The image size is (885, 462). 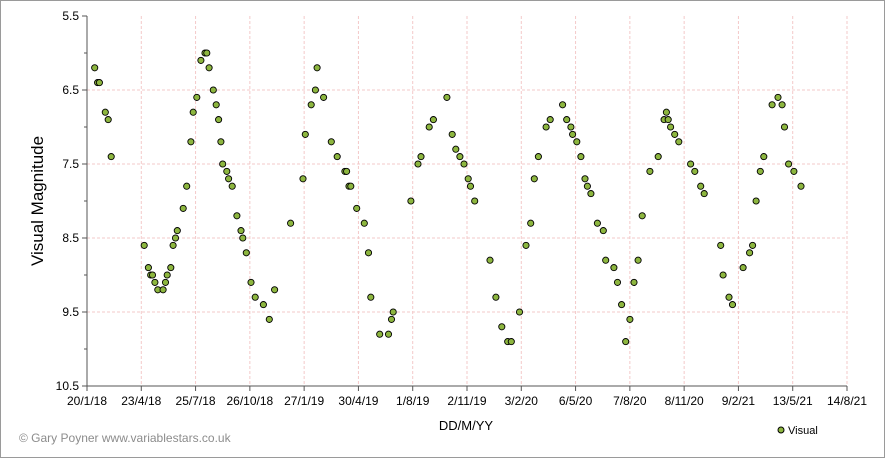 What do you see at coordinates (781, 430) in the screenshot?
I see `legend-marker` at bounding box center [781, 430].